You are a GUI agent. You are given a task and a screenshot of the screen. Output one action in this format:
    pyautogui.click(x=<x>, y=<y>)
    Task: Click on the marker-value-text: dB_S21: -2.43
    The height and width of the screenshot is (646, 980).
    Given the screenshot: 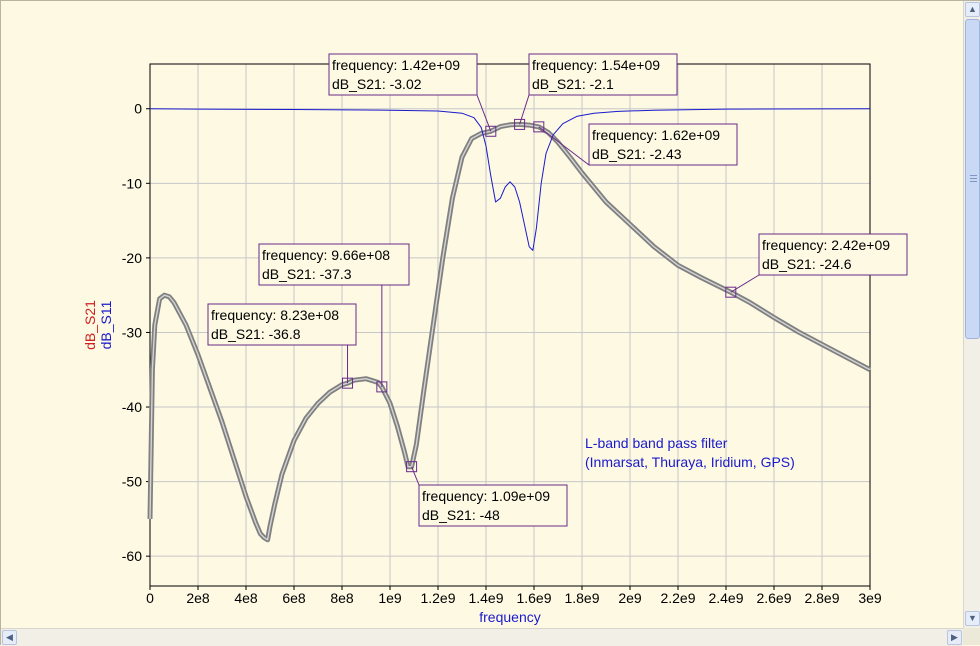 What is the action you would take?
    pyautogui.click(x=637, y=154)
    